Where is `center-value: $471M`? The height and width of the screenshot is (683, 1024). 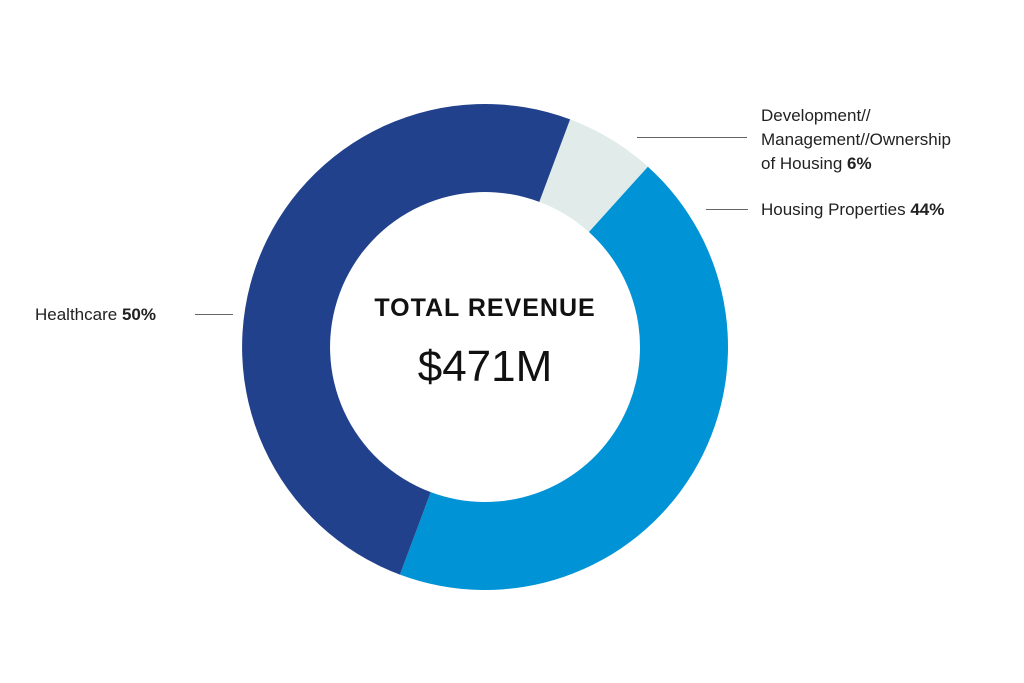 center-value: $471M is located at coordinates (485, 366).